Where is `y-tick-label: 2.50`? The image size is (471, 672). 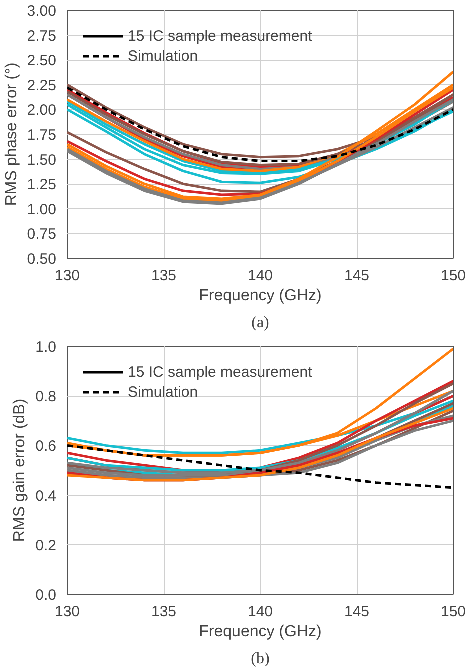 y-tick-label: 2.50 is located at coordinates (42, 61).